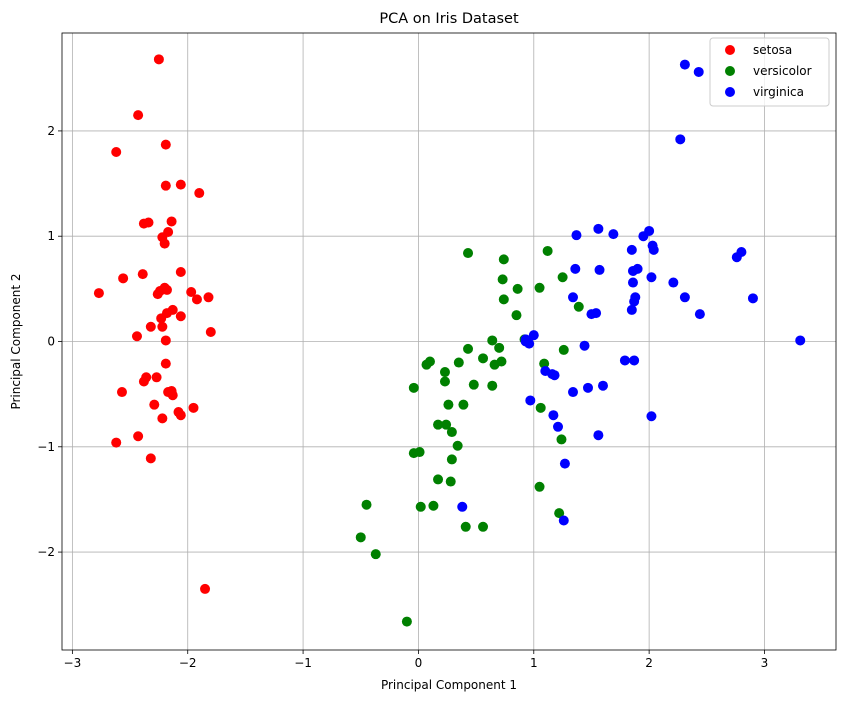 The height and width of the screenshot is (701, 844). Describe the element at coordinates (51, 236) in the screenshot. I see `y-tick-label: 1` at that location.